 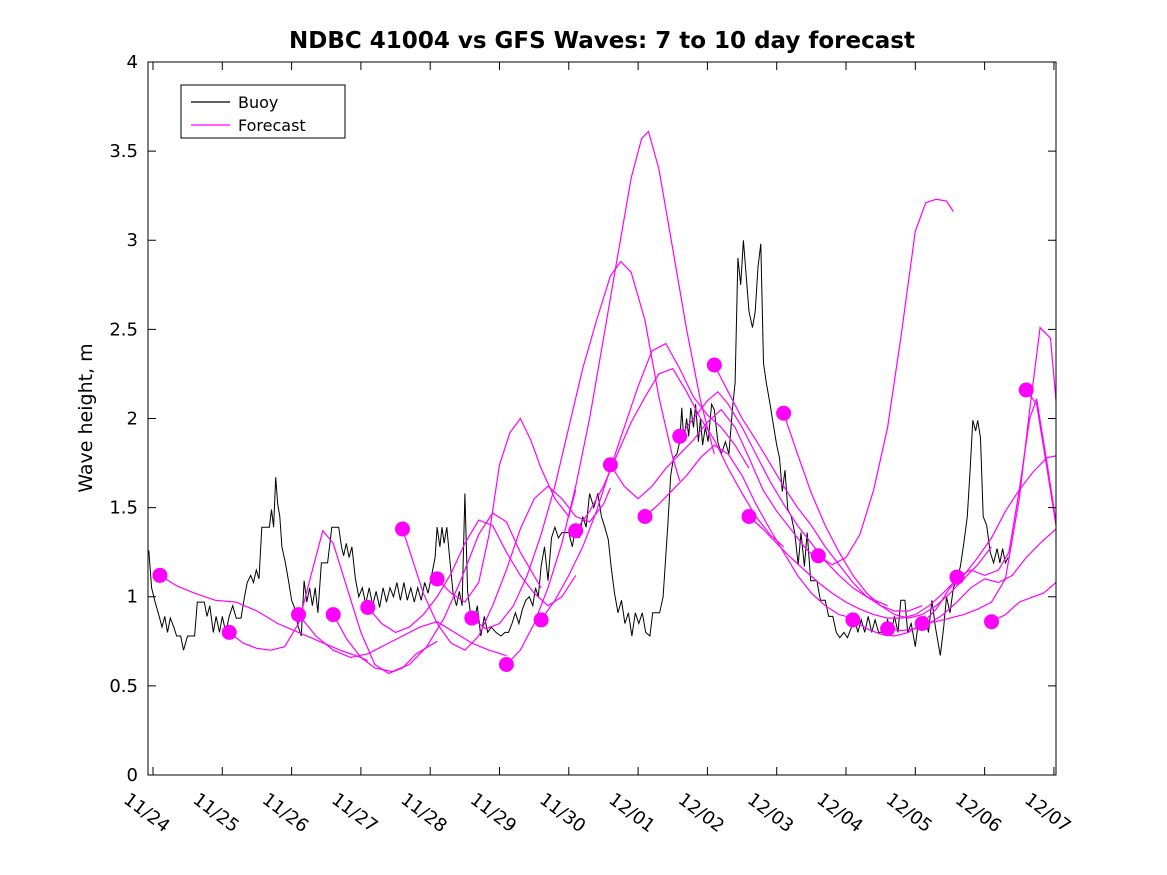 I want to click on legend-box, so click(x=263, y=111).